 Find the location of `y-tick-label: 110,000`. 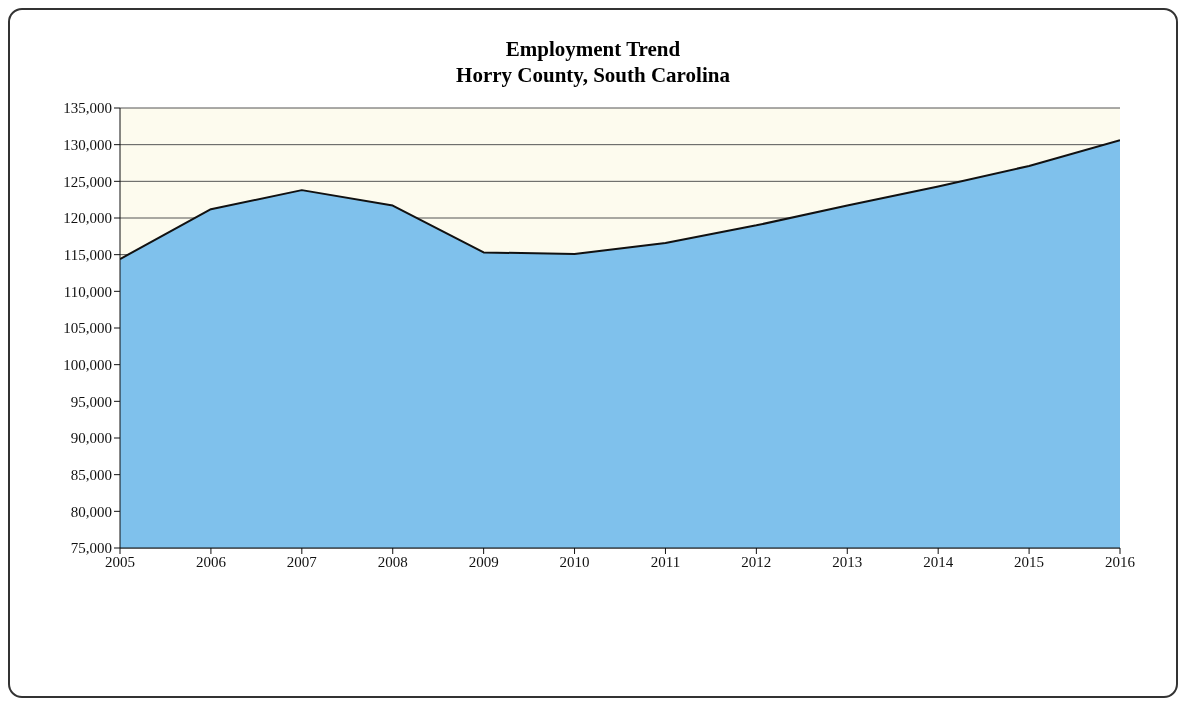

y-tick-label: 110,000 is located at coordinates (87, 291).